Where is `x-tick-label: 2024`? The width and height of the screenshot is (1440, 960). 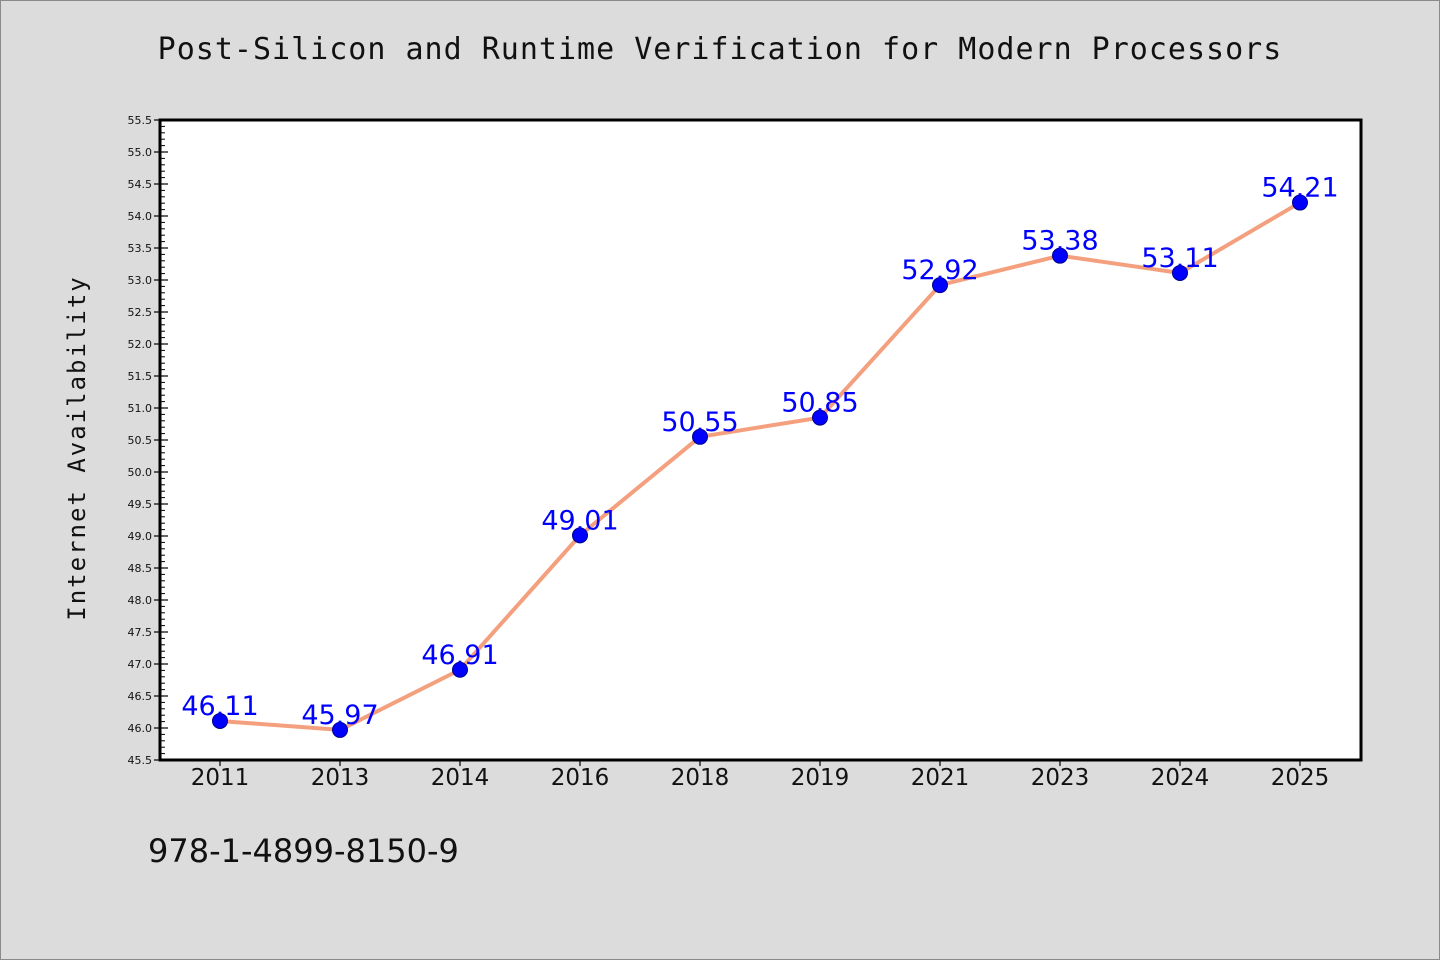
x-tick-label: 2024 is located at coordinates (1180, 778).